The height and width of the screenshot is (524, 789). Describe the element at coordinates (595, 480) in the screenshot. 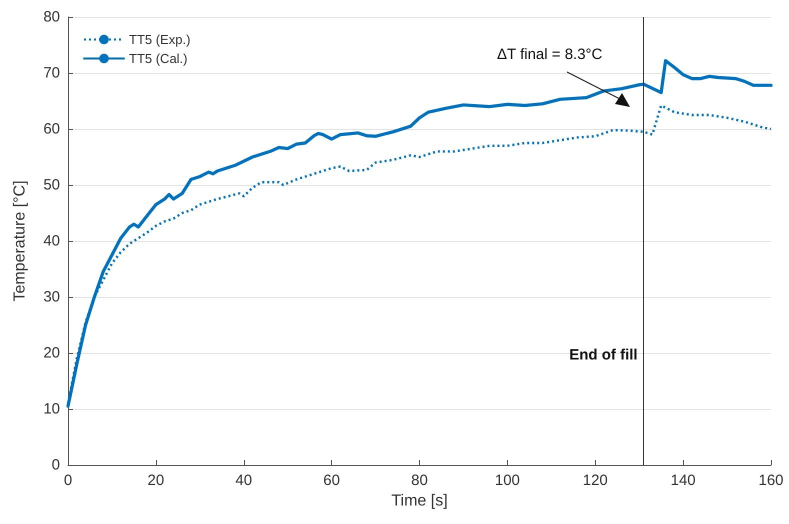

I see `x-tick-label: 120` at that location.